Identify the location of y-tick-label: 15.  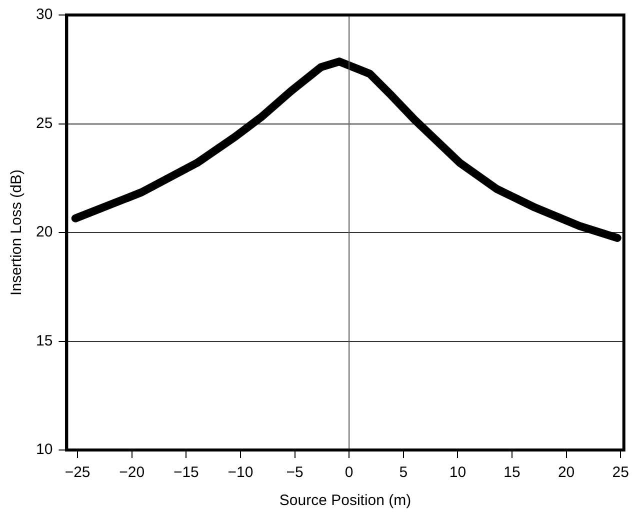
(44, 341).